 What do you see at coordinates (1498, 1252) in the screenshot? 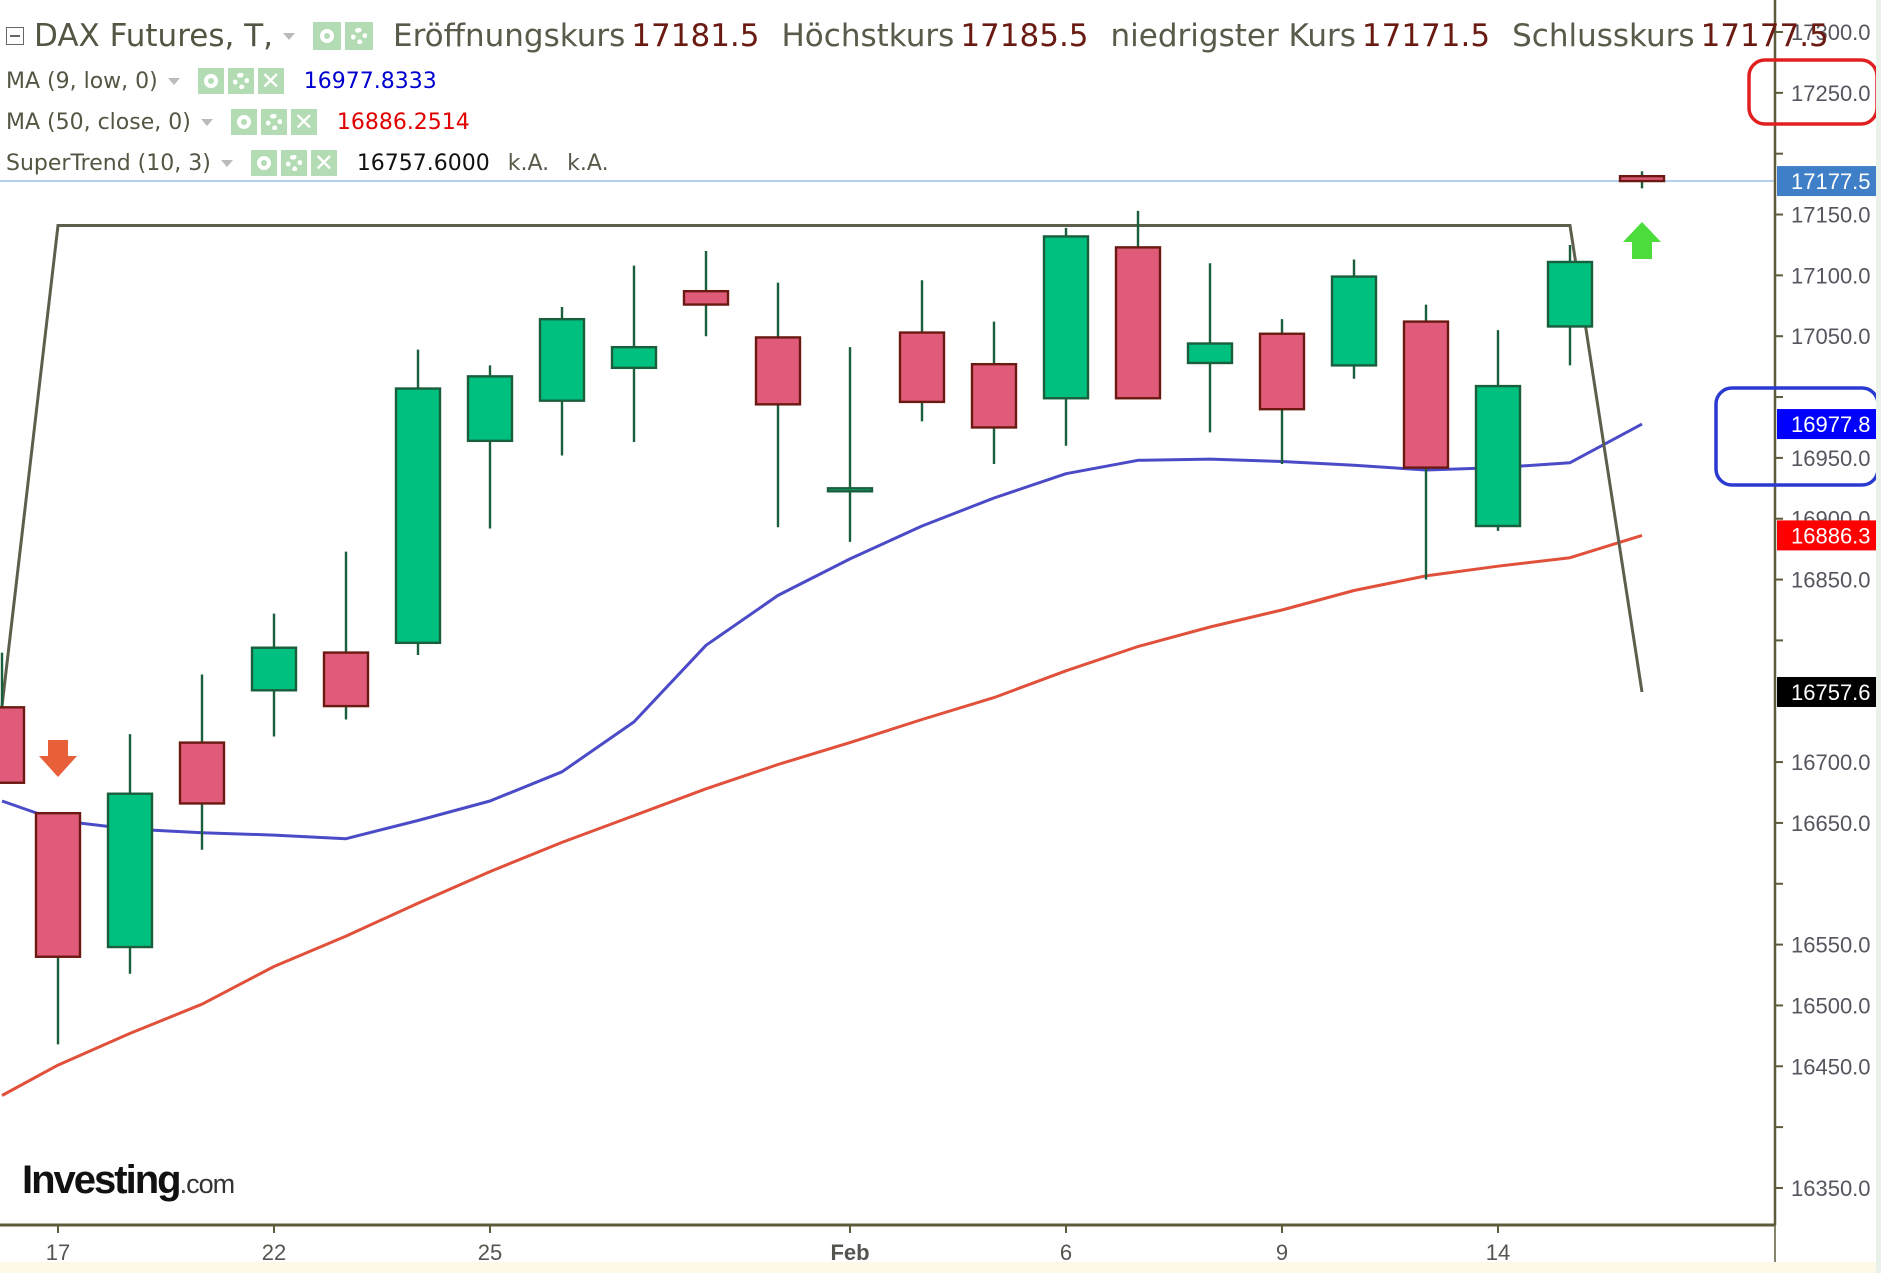
I see `x-tick-label: 14` at bounding box center [1498, 1252].